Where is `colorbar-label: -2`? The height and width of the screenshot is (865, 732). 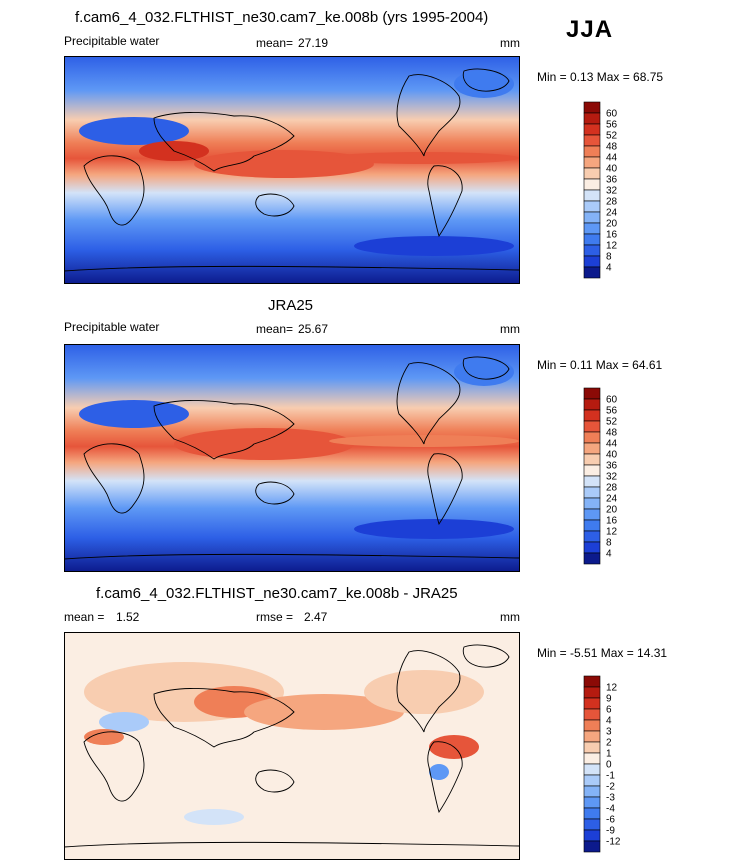 colorbar-label: -2 is located at coordinates (610, 787).